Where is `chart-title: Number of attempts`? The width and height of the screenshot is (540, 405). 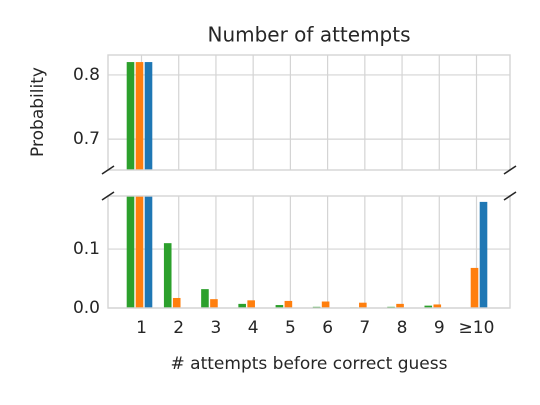 chart-title: Number of attempts is located at coordinates (308, 35).